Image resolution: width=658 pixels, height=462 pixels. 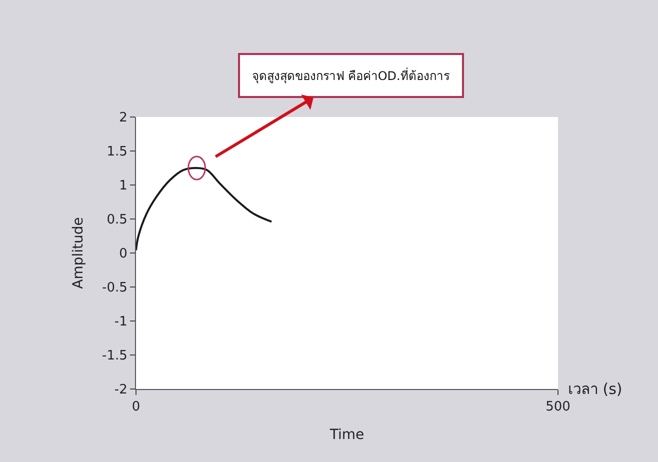 What do you see at coordinates (78, 253) in the screenshot?
I see `y-axis-title: Amplitude` at bounding box center [78, 253].